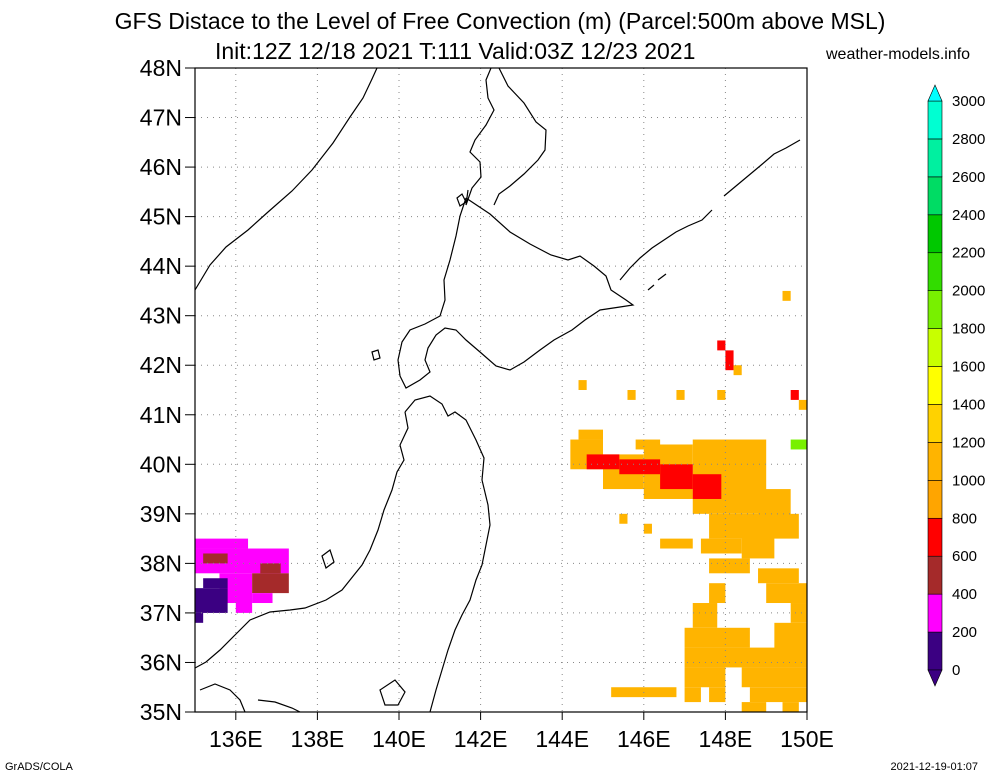 The width and height of the screenshot is (1000, 779). Describe the element at coordinates (726, 739) in the screenshot. I see `lon-label: 148E` at that location.